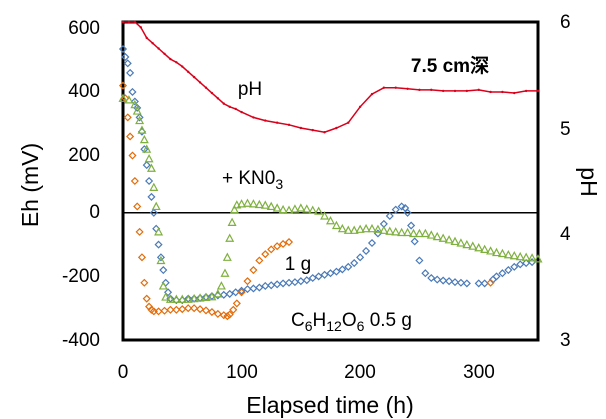 This screenshot has height=419, width=606. I want to click on y2-axis-title: pH, so click(589, 181).